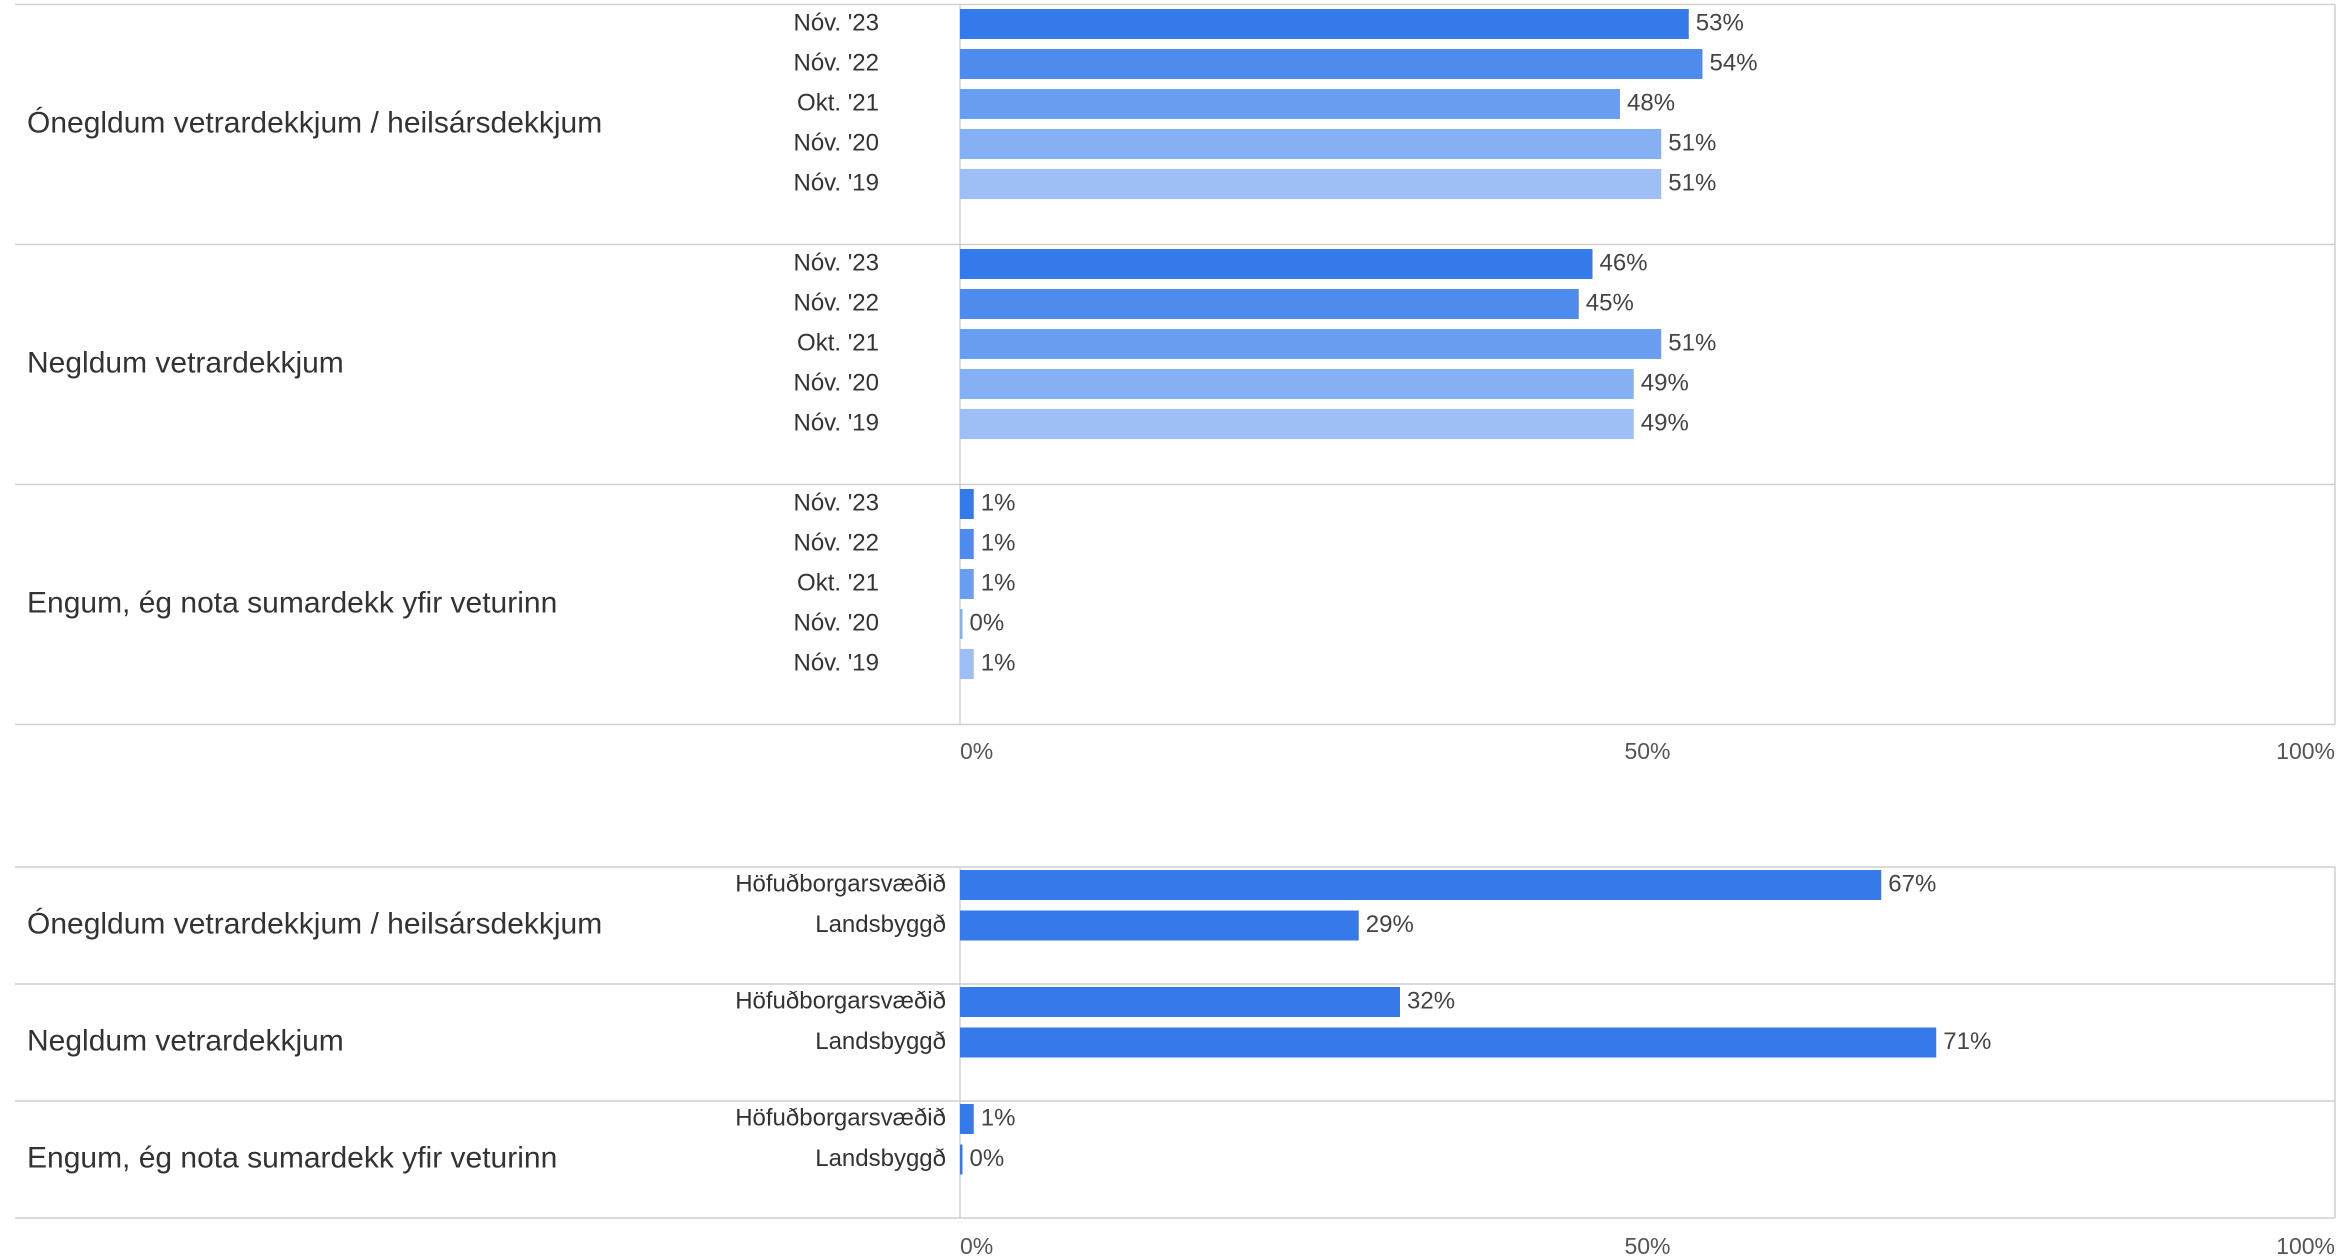 This screenshot has width=2351, height=1258. What do you see at coordinates (1431, 1000) in the screenshot?
I see `value-label: 32%` at bounding box center [1431, 1000].